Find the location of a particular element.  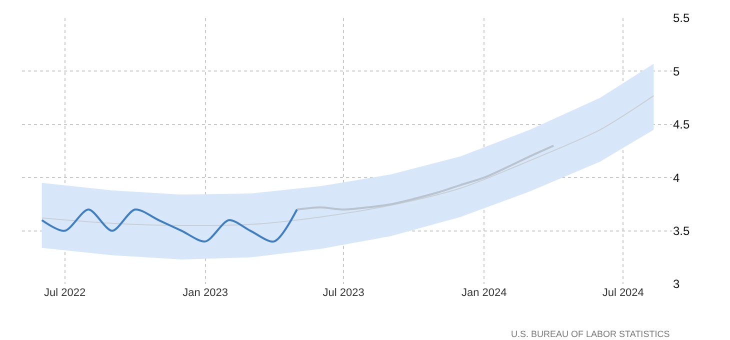

y-tick-label: 5 is located at coordinates (676, 71).